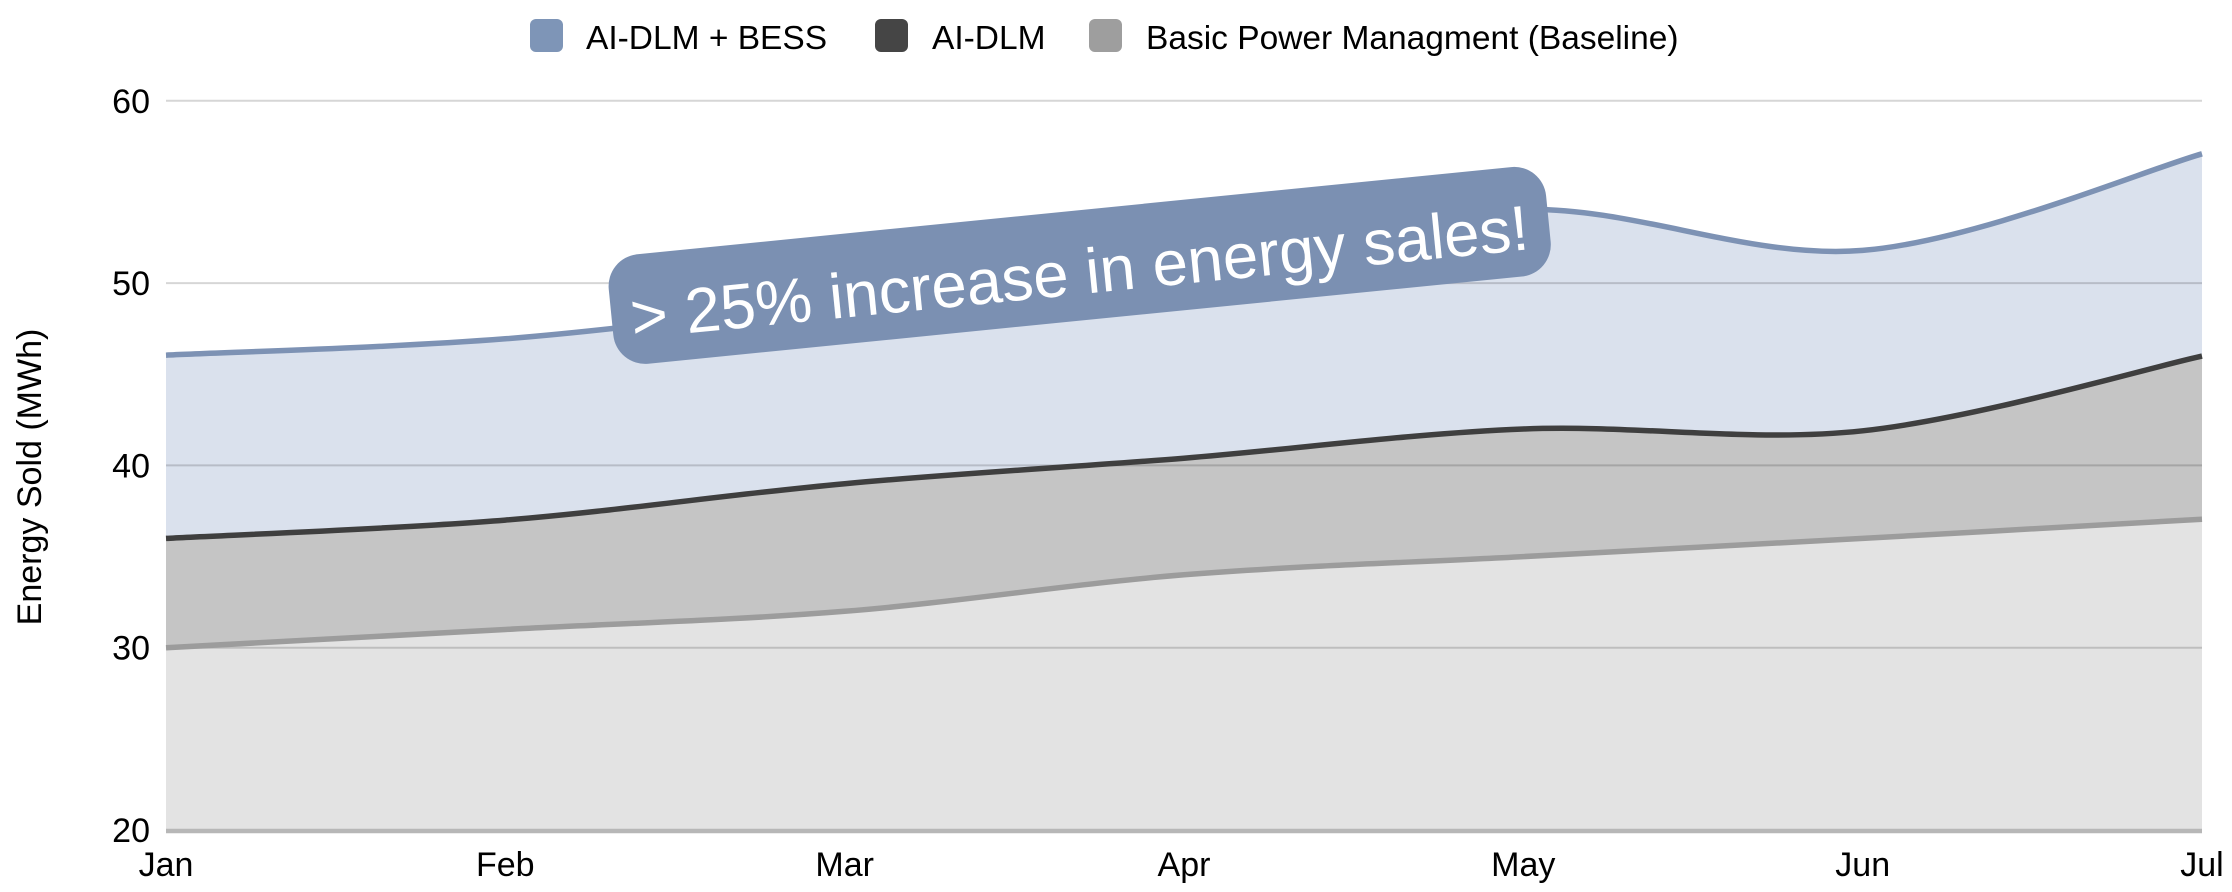 The width and height of the screenshot is (2232, 892). Describe the element at coordinates (2201, 865) in the screenshot. I see `svg-text: Jul` at that location.